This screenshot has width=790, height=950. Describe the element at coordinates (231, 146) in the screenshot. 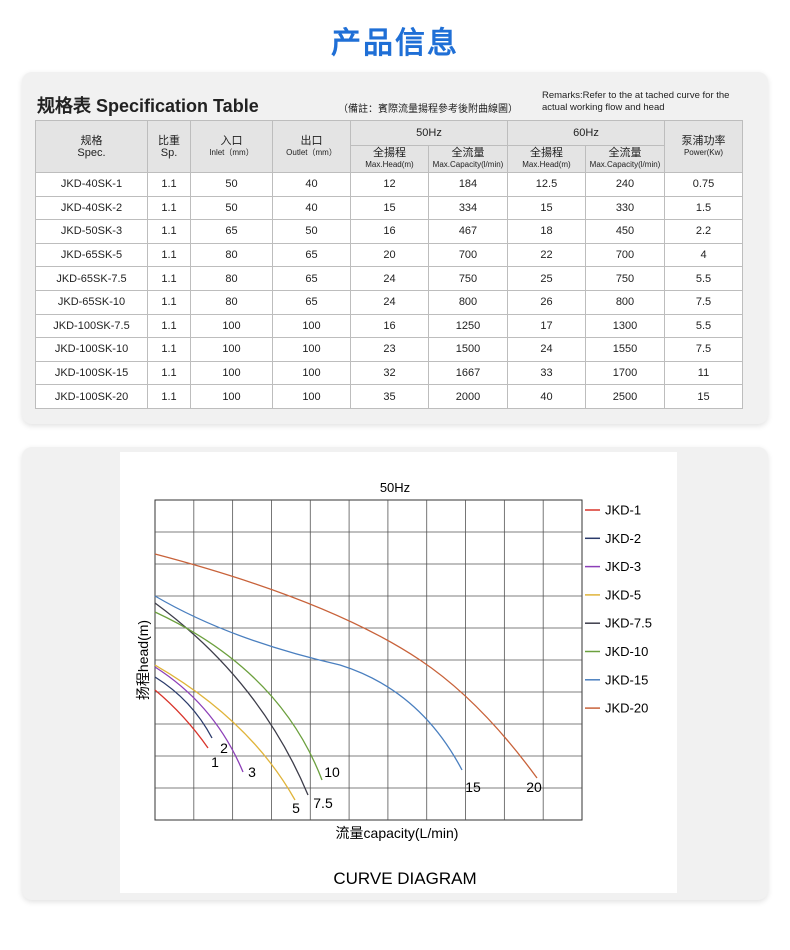

I see `header-cell: 入口 Inlet（mm）` at that location.